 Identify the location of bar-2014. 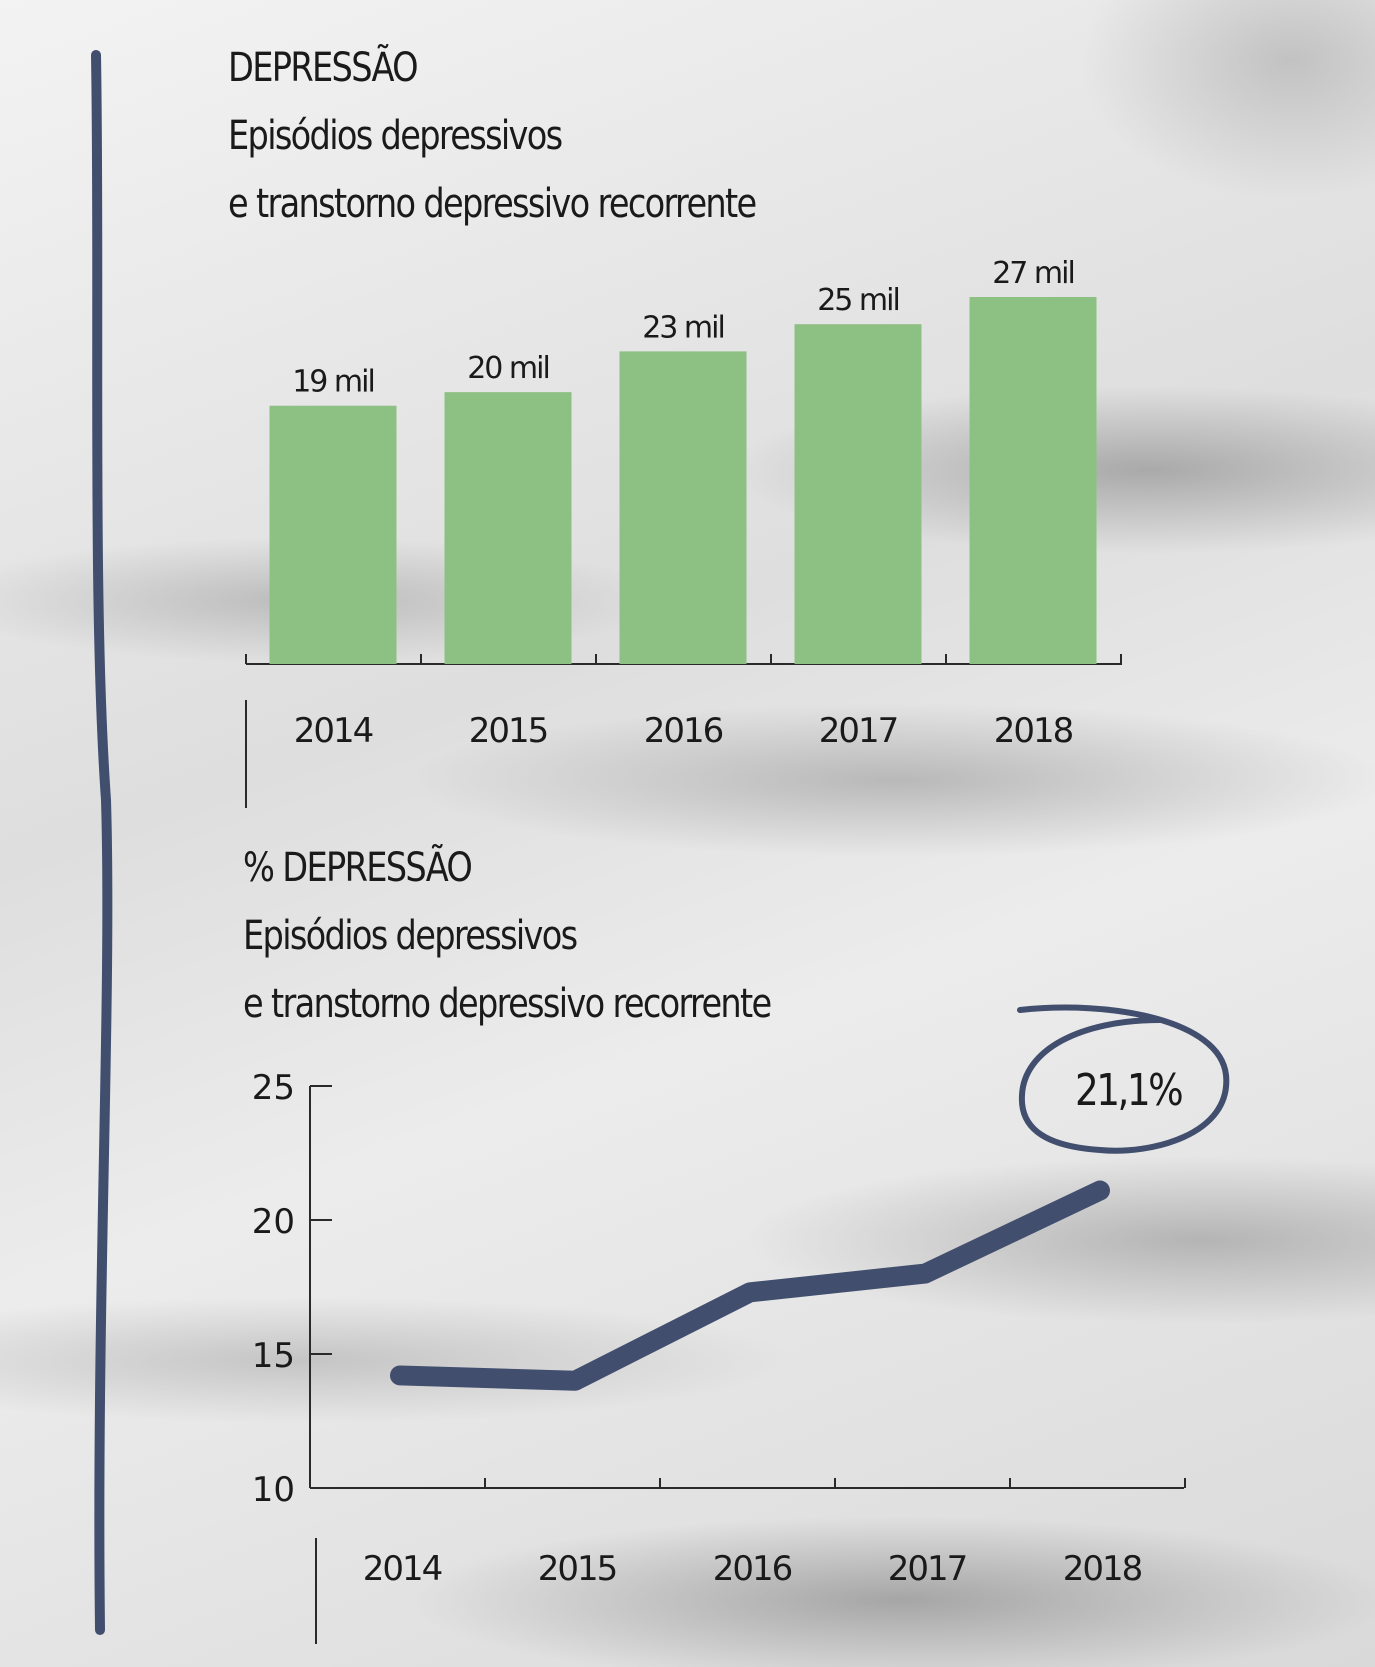
(333, 534).